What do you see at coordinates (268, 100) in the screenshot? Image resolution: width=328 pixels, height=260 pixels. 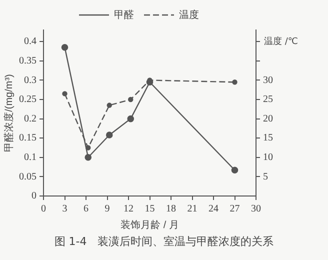 I see `y2-tick-label: 25` at bounding box center [268, 100].